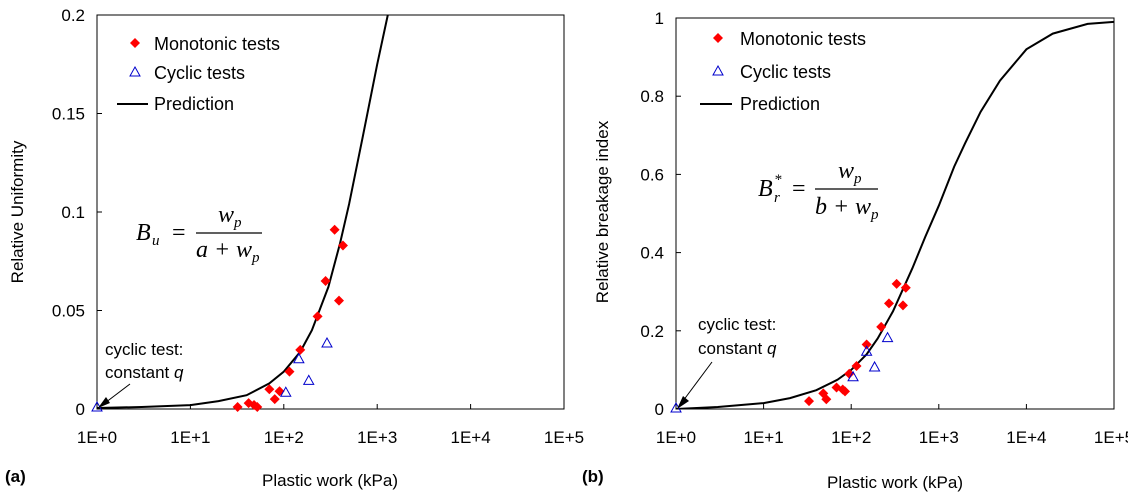  What do you see at coordinates (835, 207) in the screenshot?
I see `eq-den-pre-b: b +` at bounding box center [835, 207].